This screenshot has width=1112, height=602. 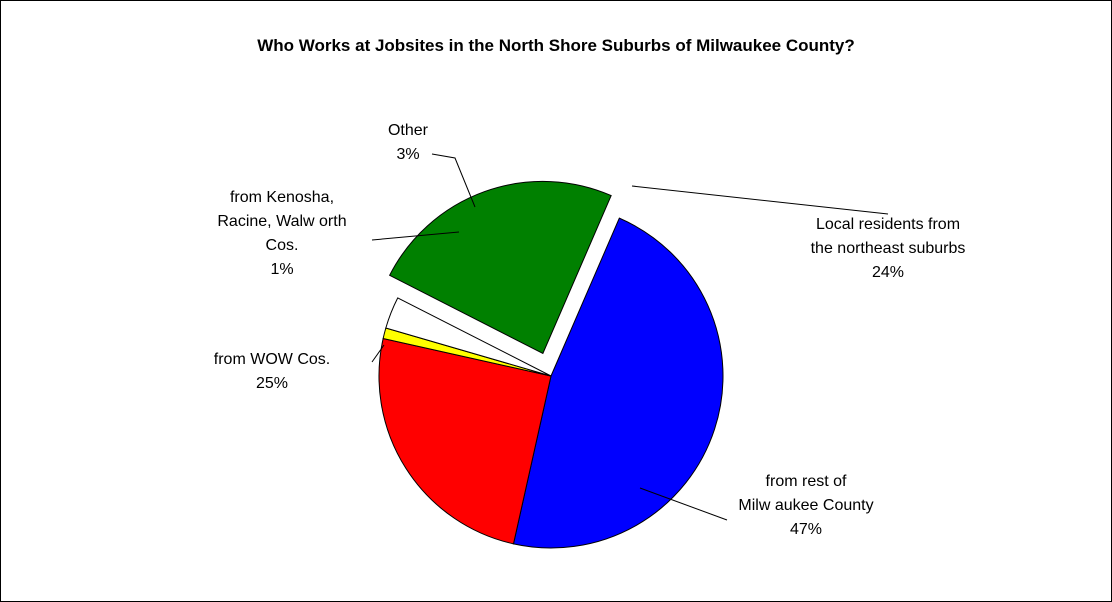 I want to click on slice-label-line: from rest of, so click(x=806, y=481).